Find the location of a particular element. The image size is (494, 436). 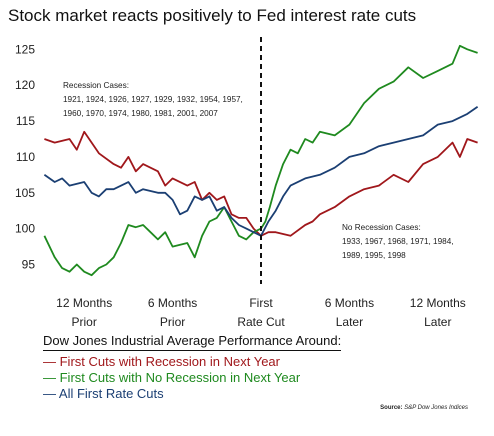

x-tick-label: First is located at coordinates (261, 303).